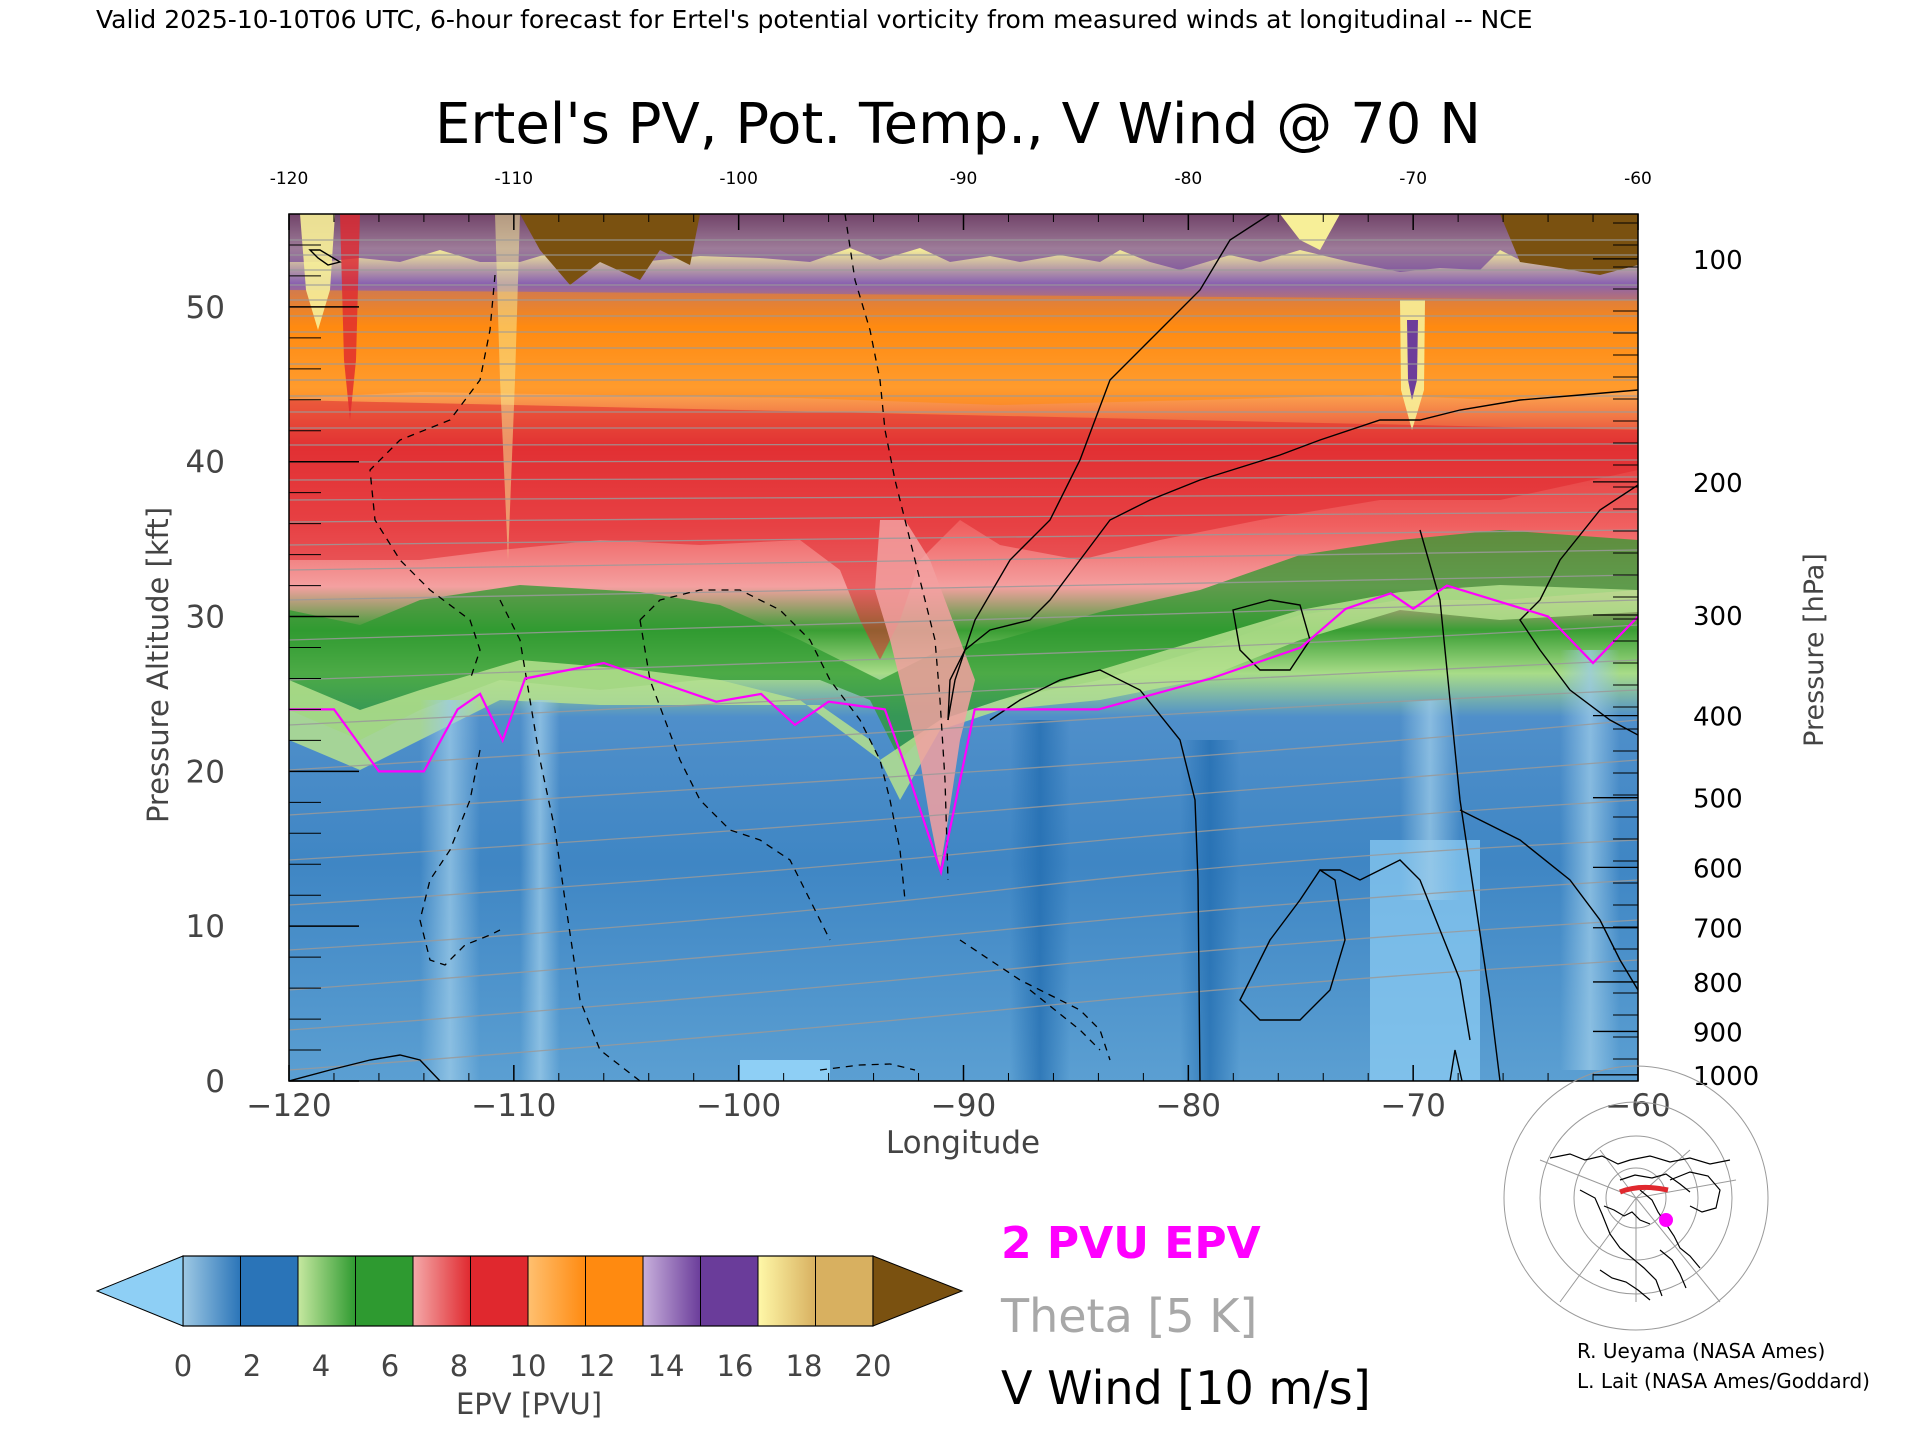 The width and height of the screenshot is (1920, 1440). Describe the element at coordinates (963, 1106) in the screenshot. I see `x-tick-label-bottom: −90` at that location.